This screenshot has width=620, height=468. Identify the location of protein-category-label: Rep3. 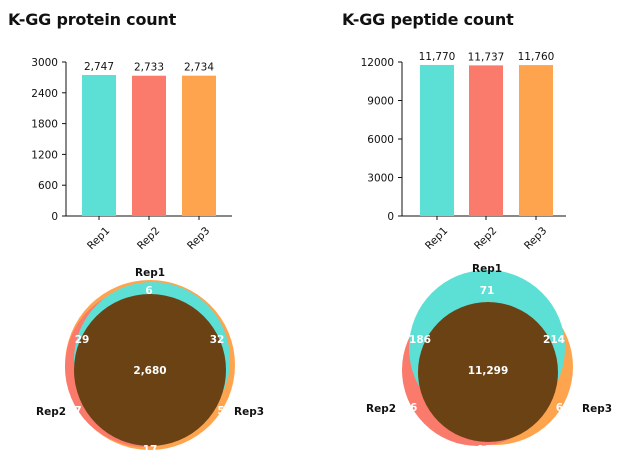
(198, 238).